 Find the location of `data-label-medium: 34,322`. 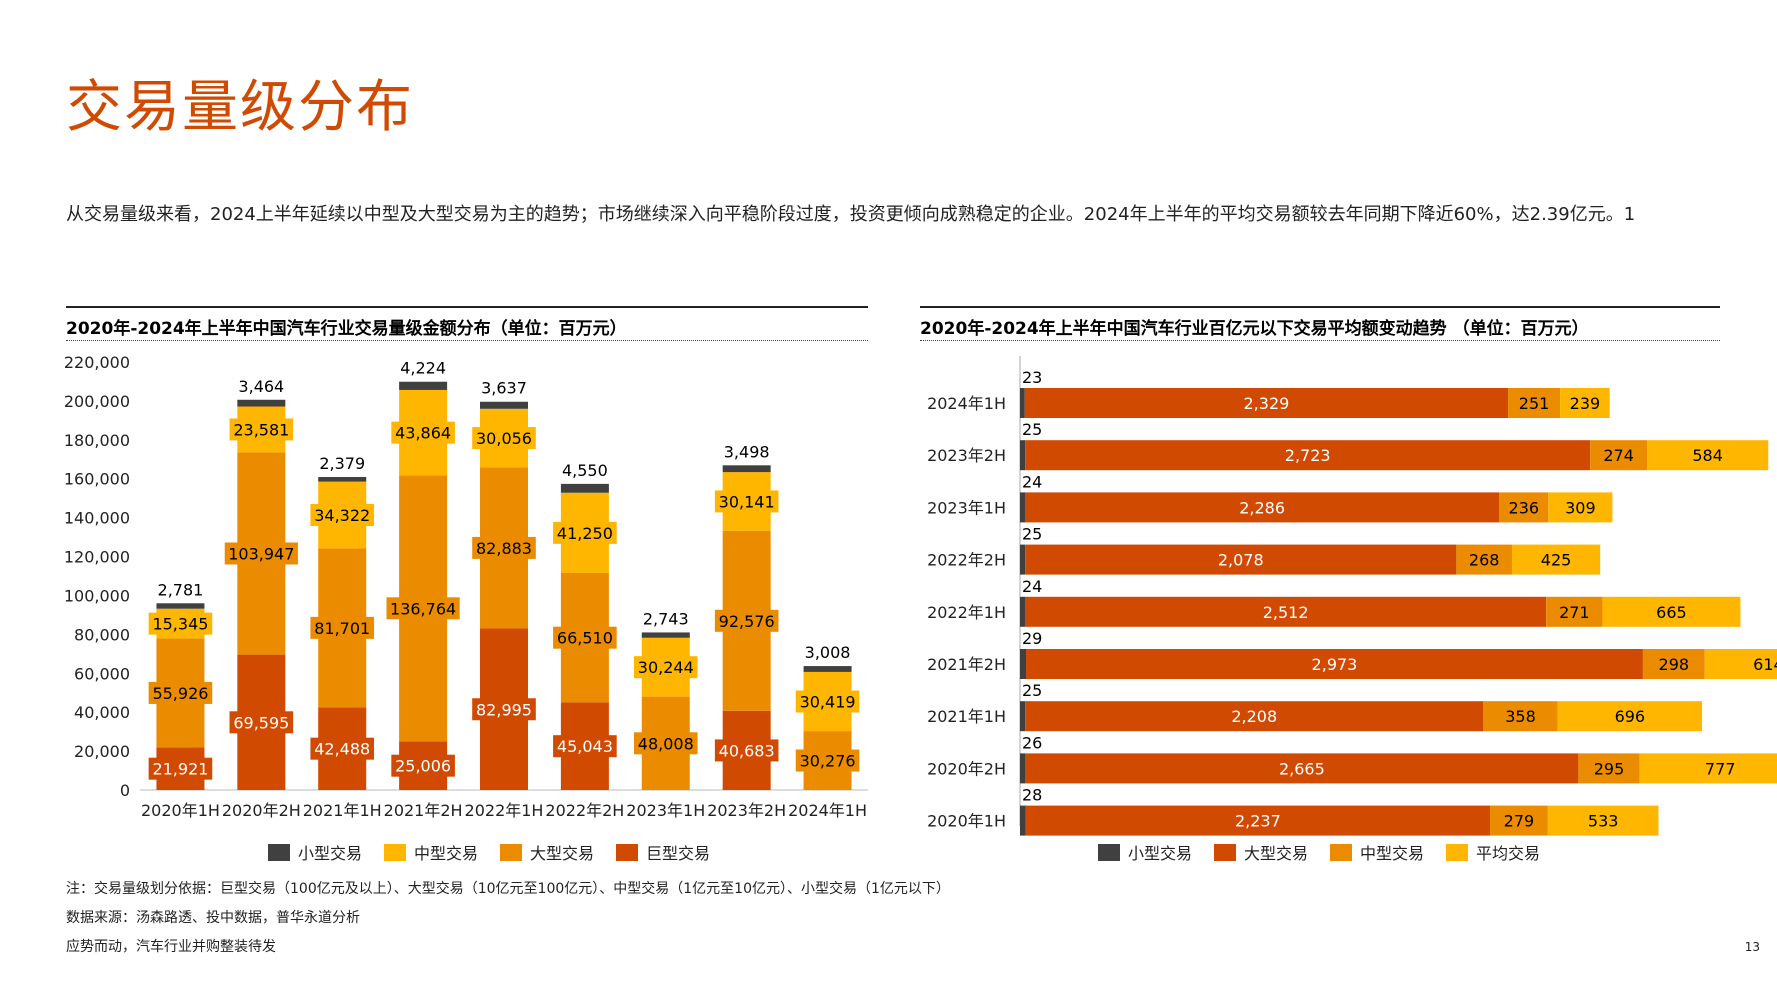

data-label-medium: 34,322 is located at coordinates (342, 515).